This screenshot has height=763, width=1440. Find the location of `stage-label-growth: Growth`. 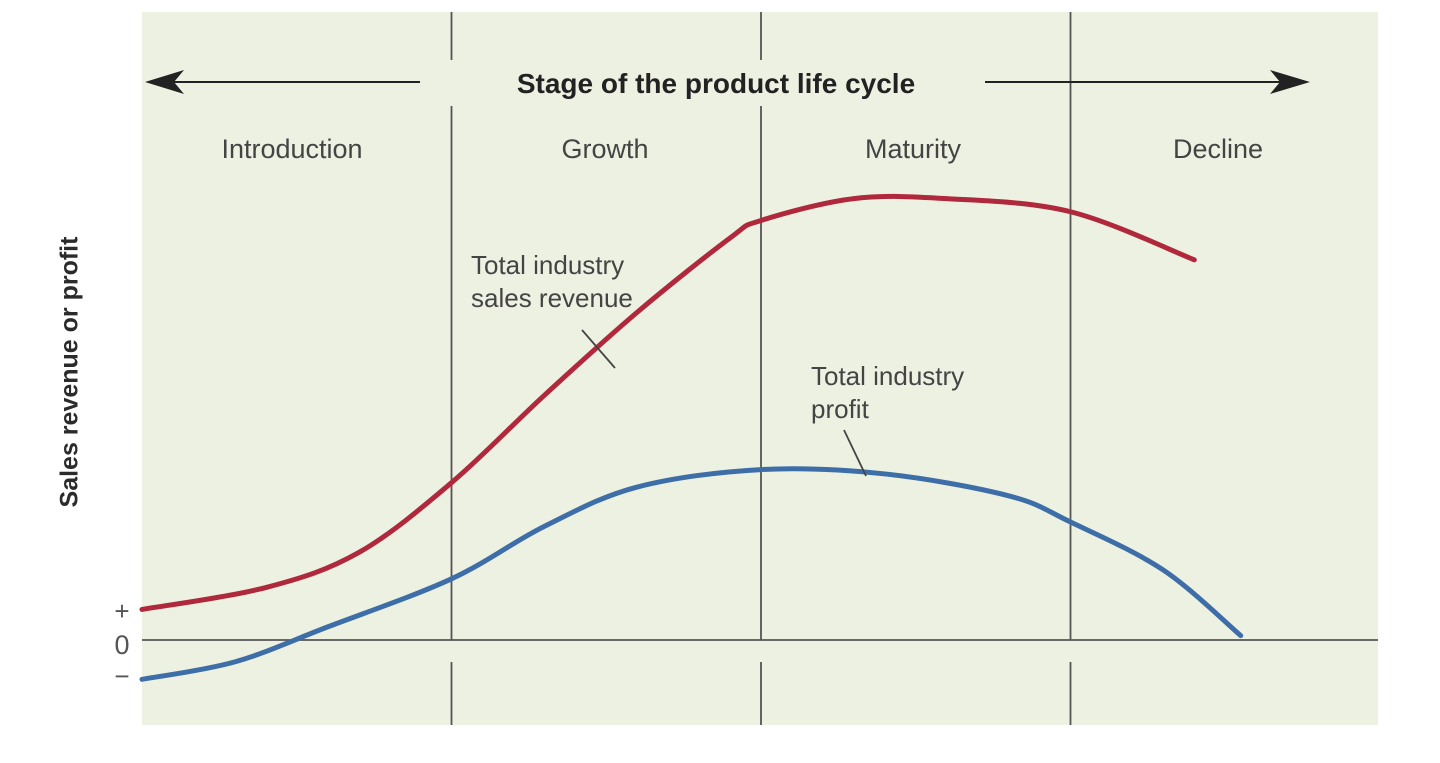

stage-label-growth: Growth is located at coordinates (604, 149).